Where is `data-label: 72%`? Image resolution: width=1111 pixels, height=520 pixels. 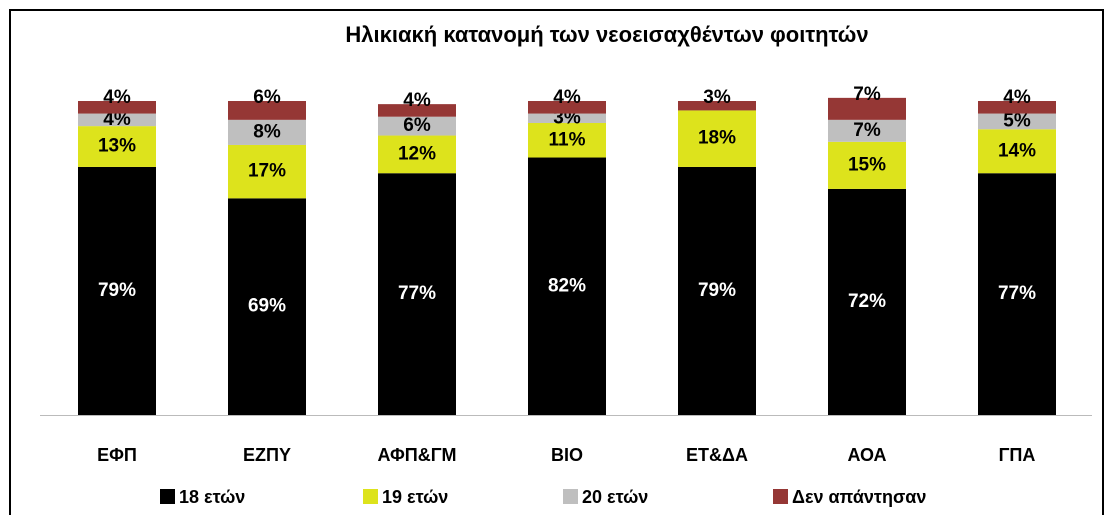
data-label: 72% is located at coordinates (867, 301).